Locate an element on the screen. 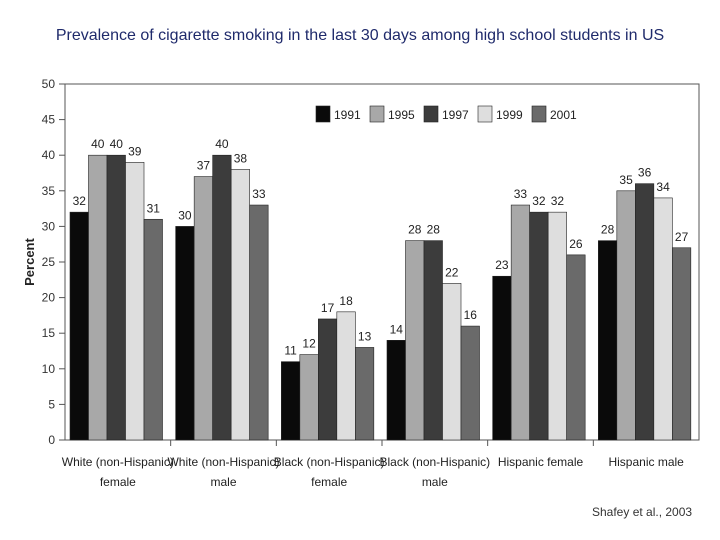 This screenshot has width=720, height=540. y-tick-label: 35 is located at coordinates (49, 191).